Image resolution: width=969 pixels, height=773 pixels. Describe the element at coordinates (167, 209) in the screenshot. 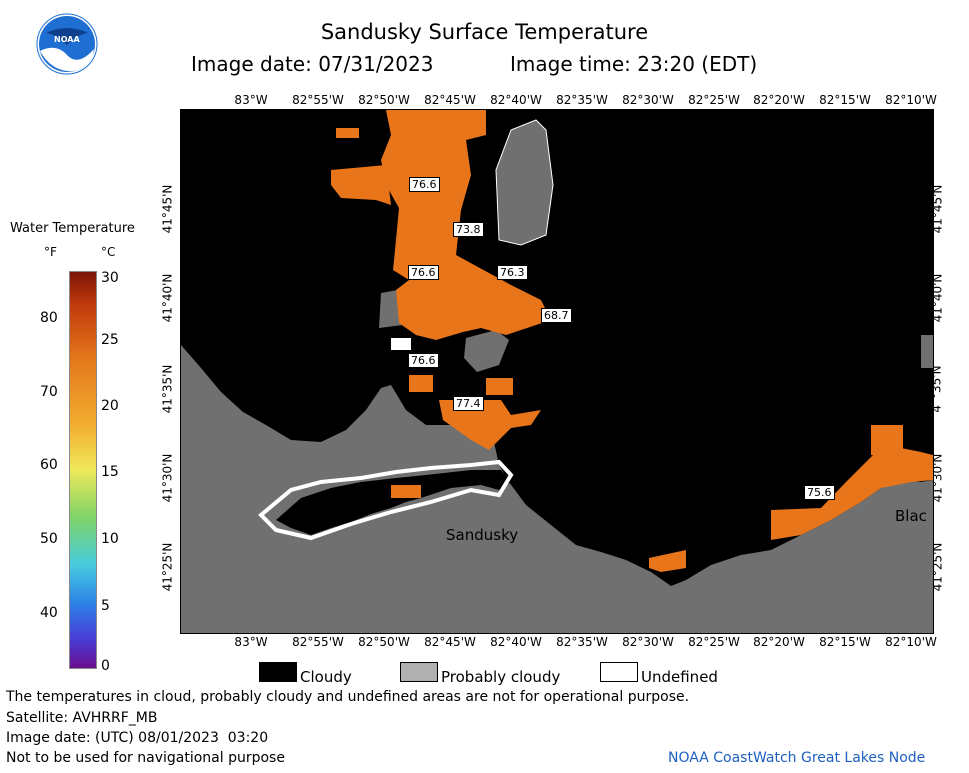

I see `lat-label: 41°45'N` at that location.